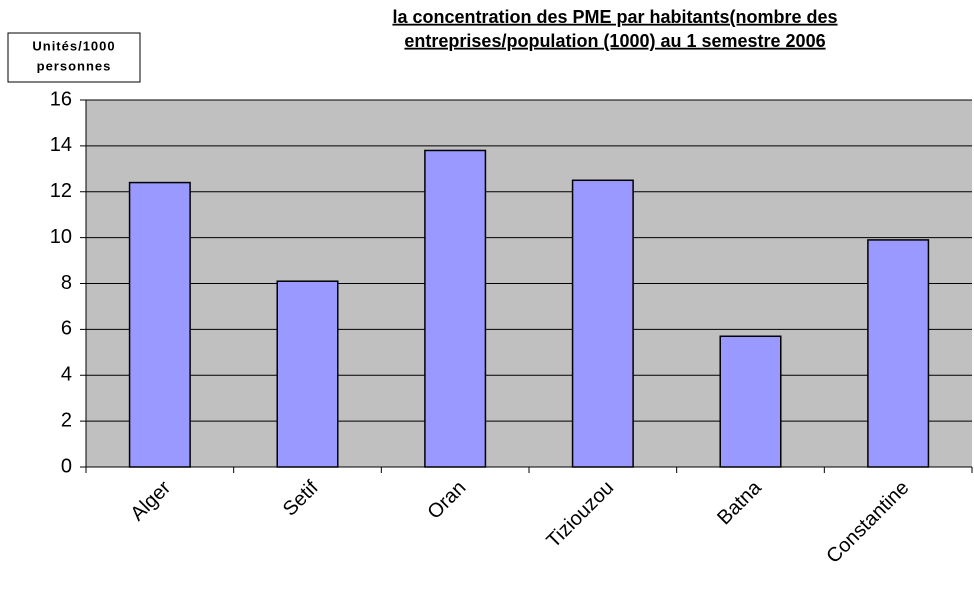 This screenshot has width=974, height=602. Describe the element at coordinates (61, 237) in the screenshot. I see `y-tick-label: 10` at that location.